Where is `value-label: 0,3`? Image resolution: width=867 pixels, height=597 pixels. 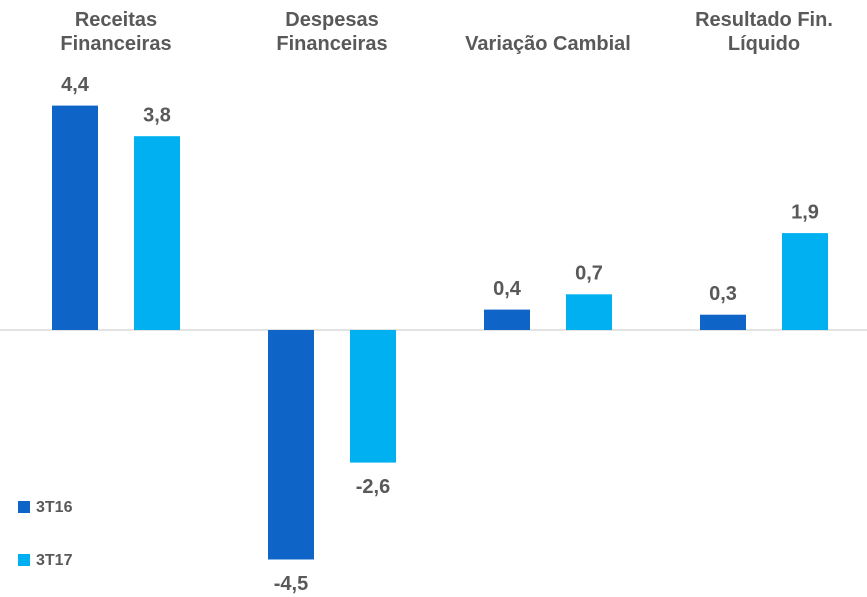 value-label: 0,3 is located at coordinates (723, 294).